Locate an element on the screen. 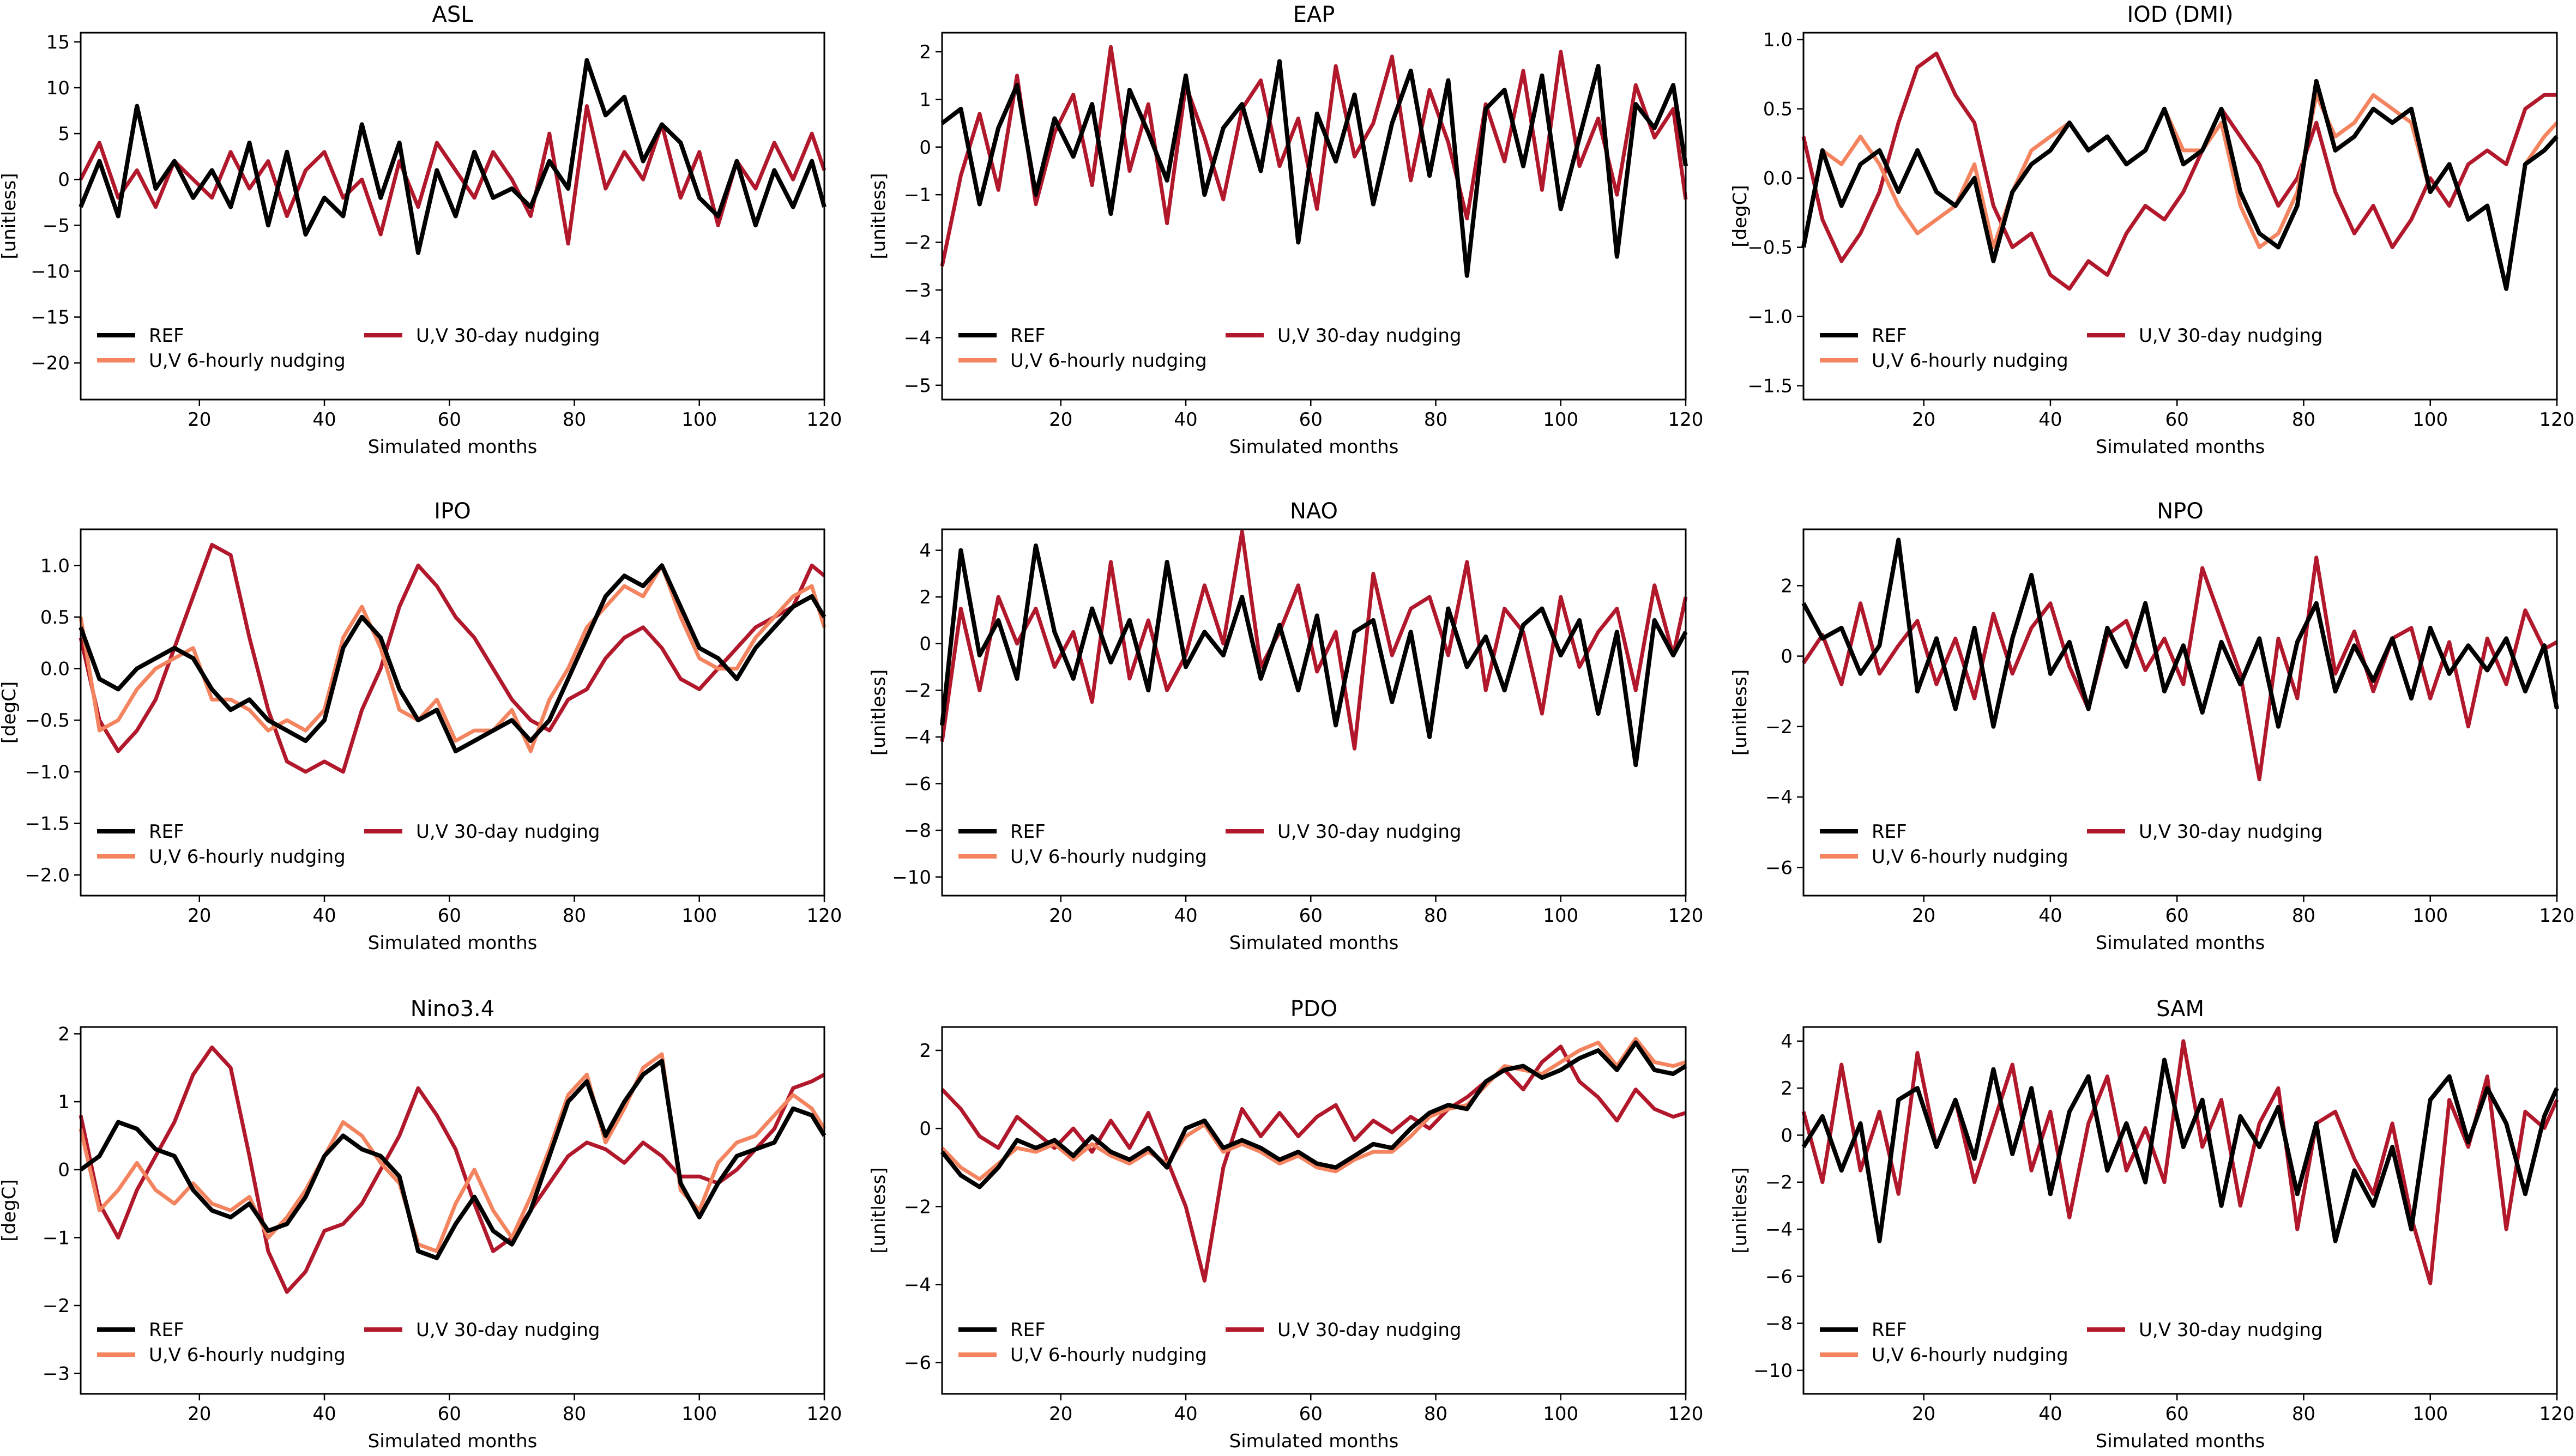 The width and height of the screenshot is (2576, 1456). y-tick-label: 1 is located at coordinates (925, 100).